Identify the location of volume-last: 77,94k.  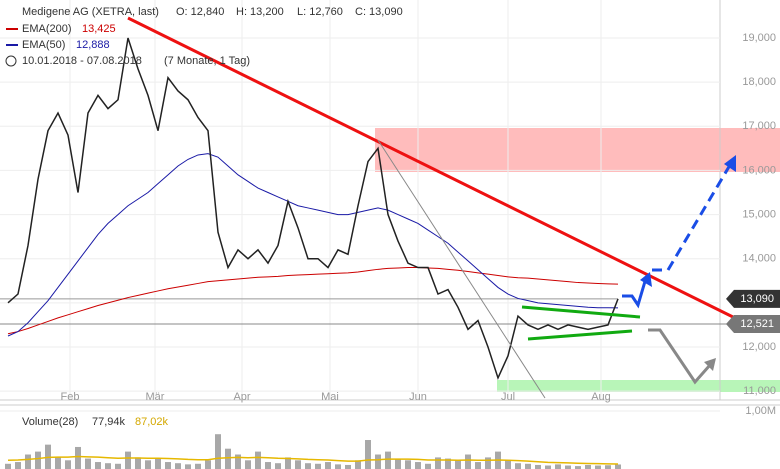
(109, 422).